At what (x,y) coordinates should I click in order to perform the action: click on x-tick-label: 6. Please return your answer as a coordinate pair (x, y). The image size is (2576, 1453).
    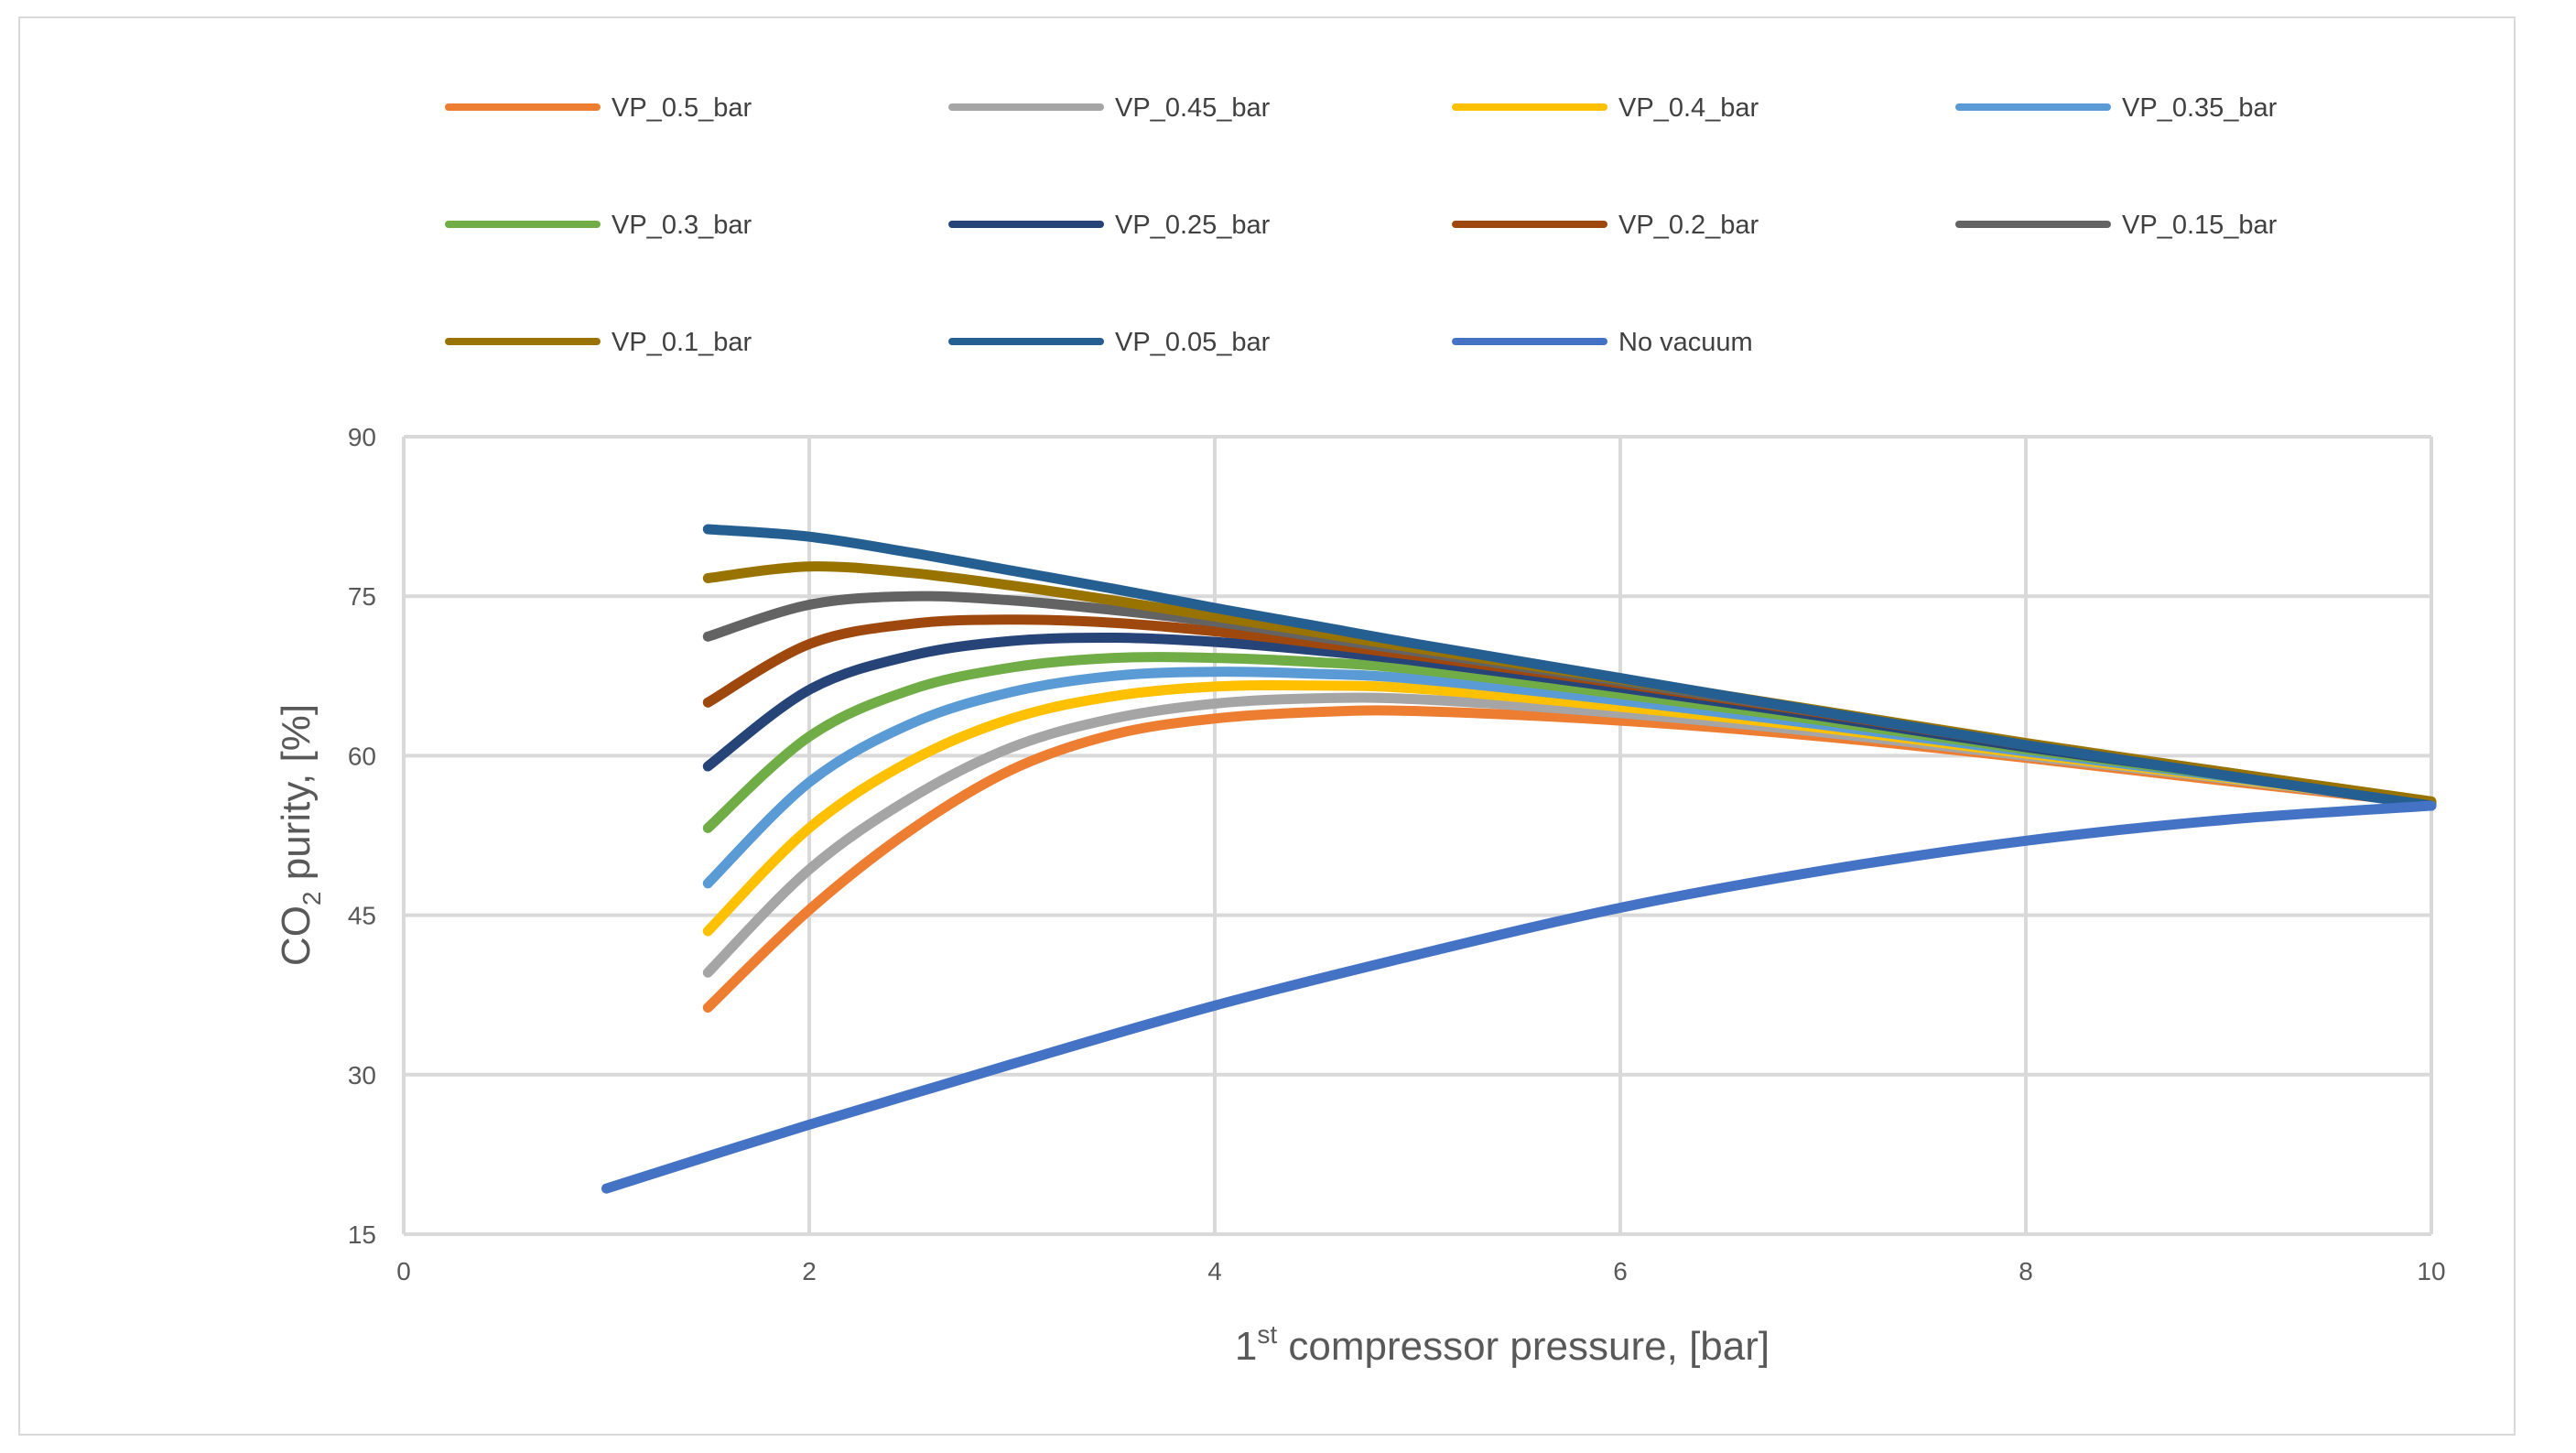
    Looking at the image, I should click on (1621, 1271).